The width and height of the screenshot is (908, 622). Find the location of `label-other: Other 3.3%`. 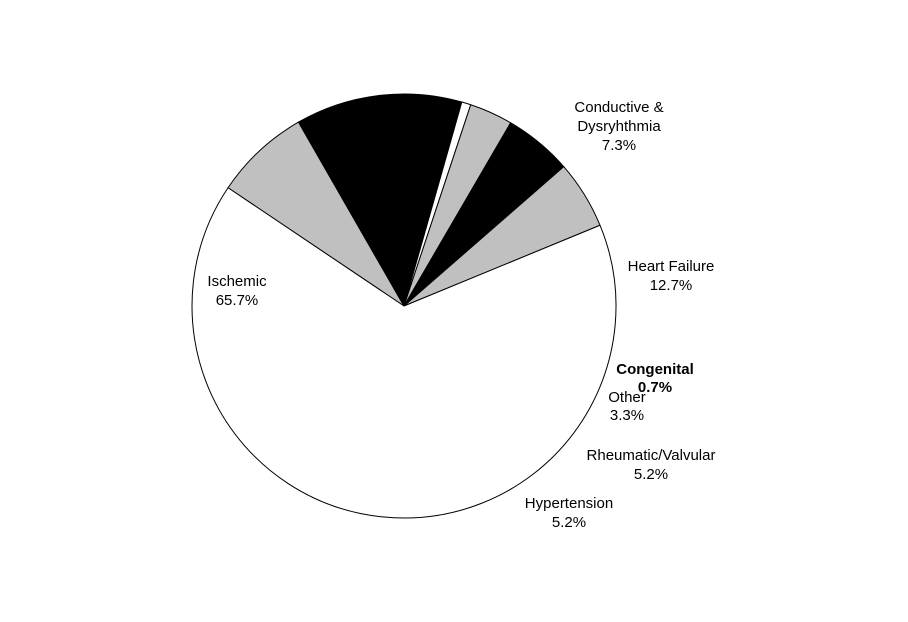

label-other: Other 3.3% is located at coordinates (627, 406).